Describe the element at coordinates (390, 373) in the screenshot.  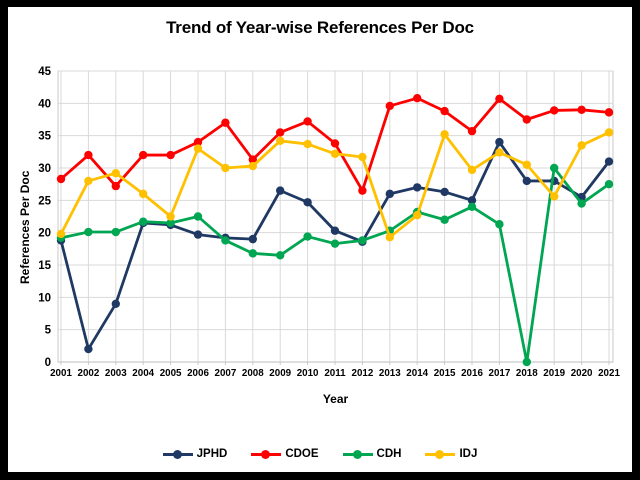
I see `x-tick-label: 2013` at that location.